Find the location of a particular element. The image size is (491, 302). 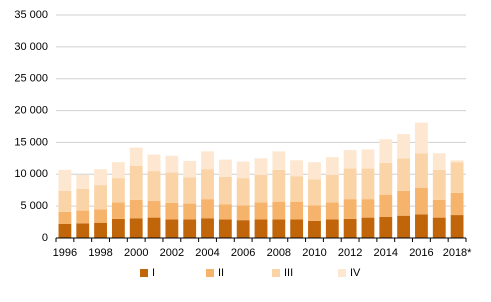

x-tick-label: 2014 is located at coordinates (386, 253).